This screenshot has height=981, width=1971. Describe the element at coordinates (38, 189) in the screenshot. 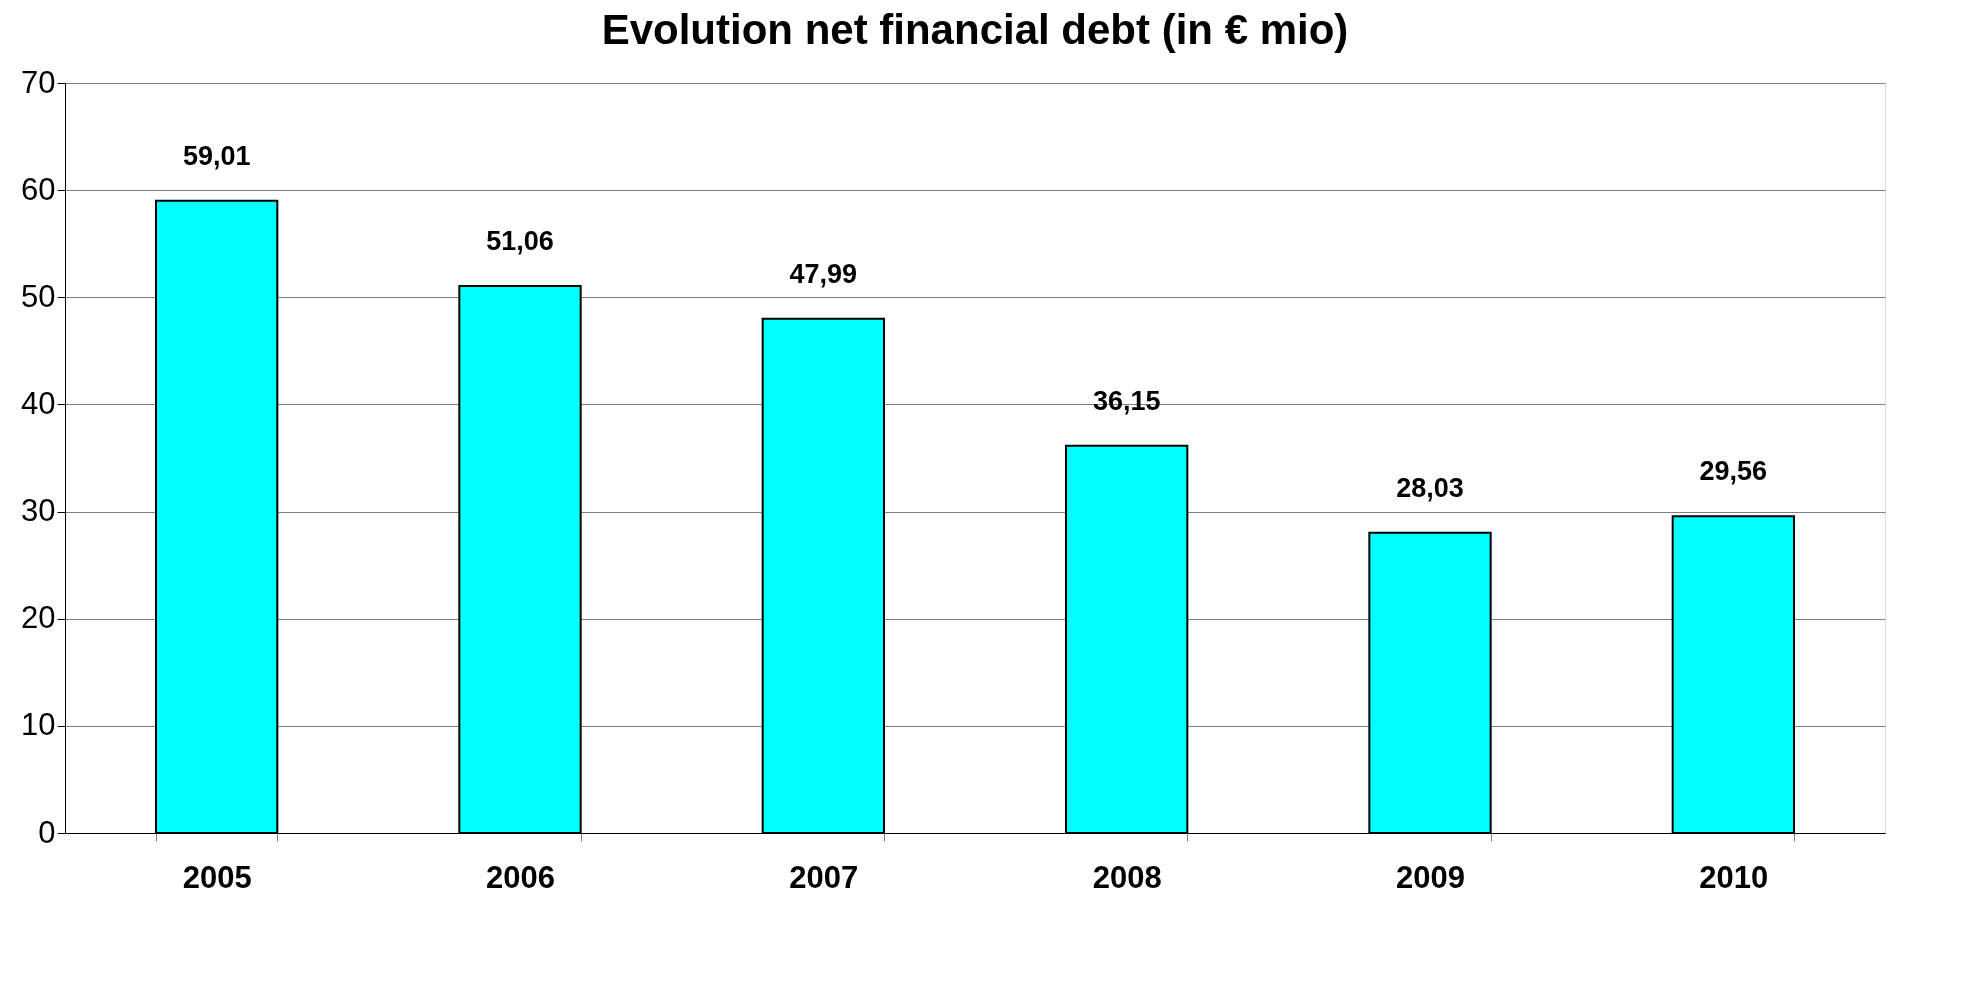

I see `y-tick-label: 60` at that location.